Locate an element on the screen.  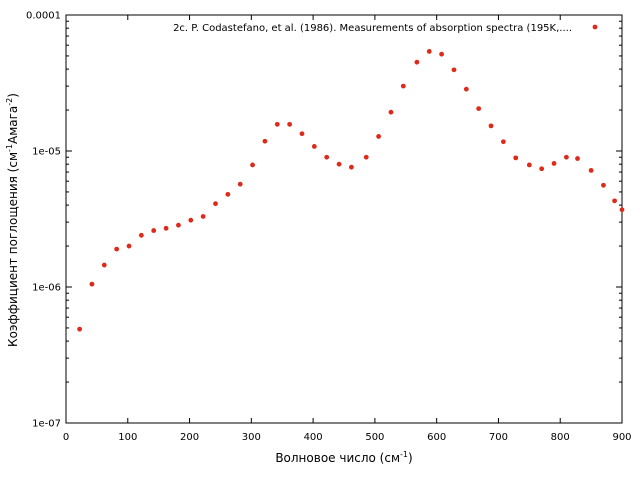
y-axis-label: Коэффициент поглощения (см-1Амага-2) is located at coordinates (12, 220).